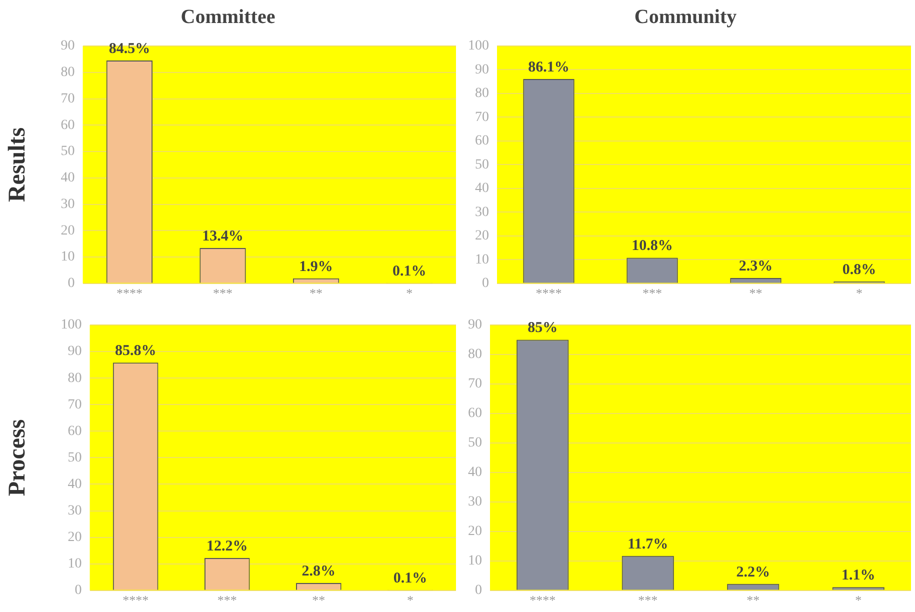  Describe the element at coordinates (753, 572) in the screenshot. I see `data-label: 2.2%` at that location.